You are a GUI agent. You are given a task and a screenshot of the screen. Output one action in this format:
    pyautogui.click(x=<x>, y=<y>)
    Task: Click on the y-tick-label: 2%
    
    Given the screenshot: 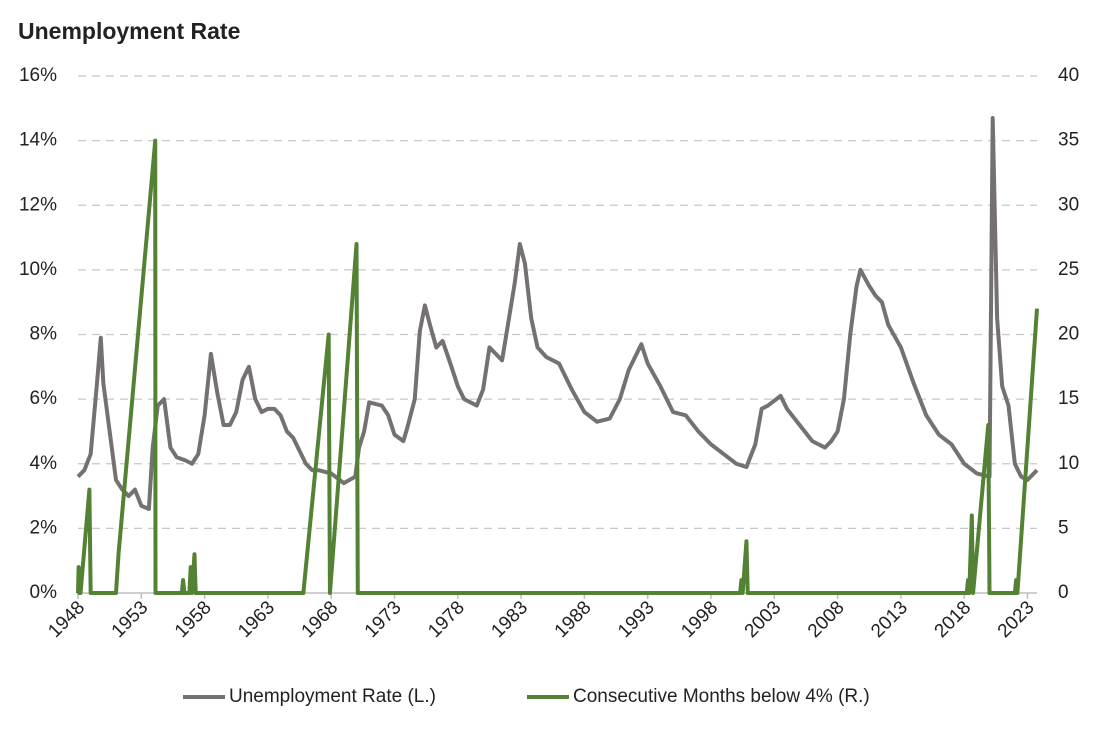 What is the action you would take?
    pyautogui.click(x=44, y=527)
    